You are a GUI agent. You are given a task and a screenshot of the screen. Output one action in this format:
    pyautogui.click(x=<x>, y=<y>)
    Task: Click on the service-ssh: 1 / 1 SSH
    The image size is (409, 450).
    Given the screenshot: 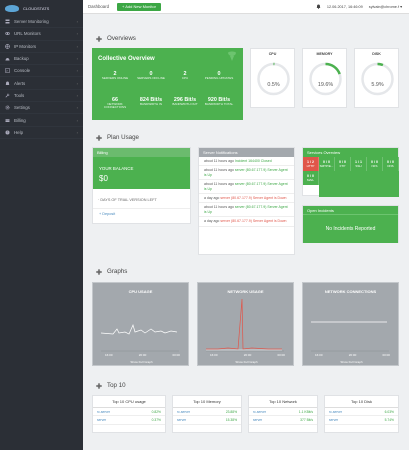 What is the action you would take?
    pyautogui.click(x=359, y=164)
    